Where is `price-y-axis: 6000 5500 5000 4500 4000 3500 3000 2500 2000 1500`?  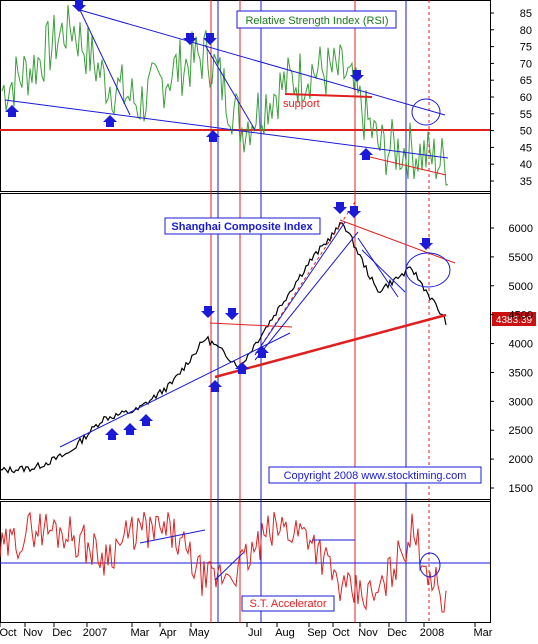
price-y-axis: 6000 5500 5000 4500 4000 3500 3000 2500 2000 1500 is located at coordinates (511, 359).